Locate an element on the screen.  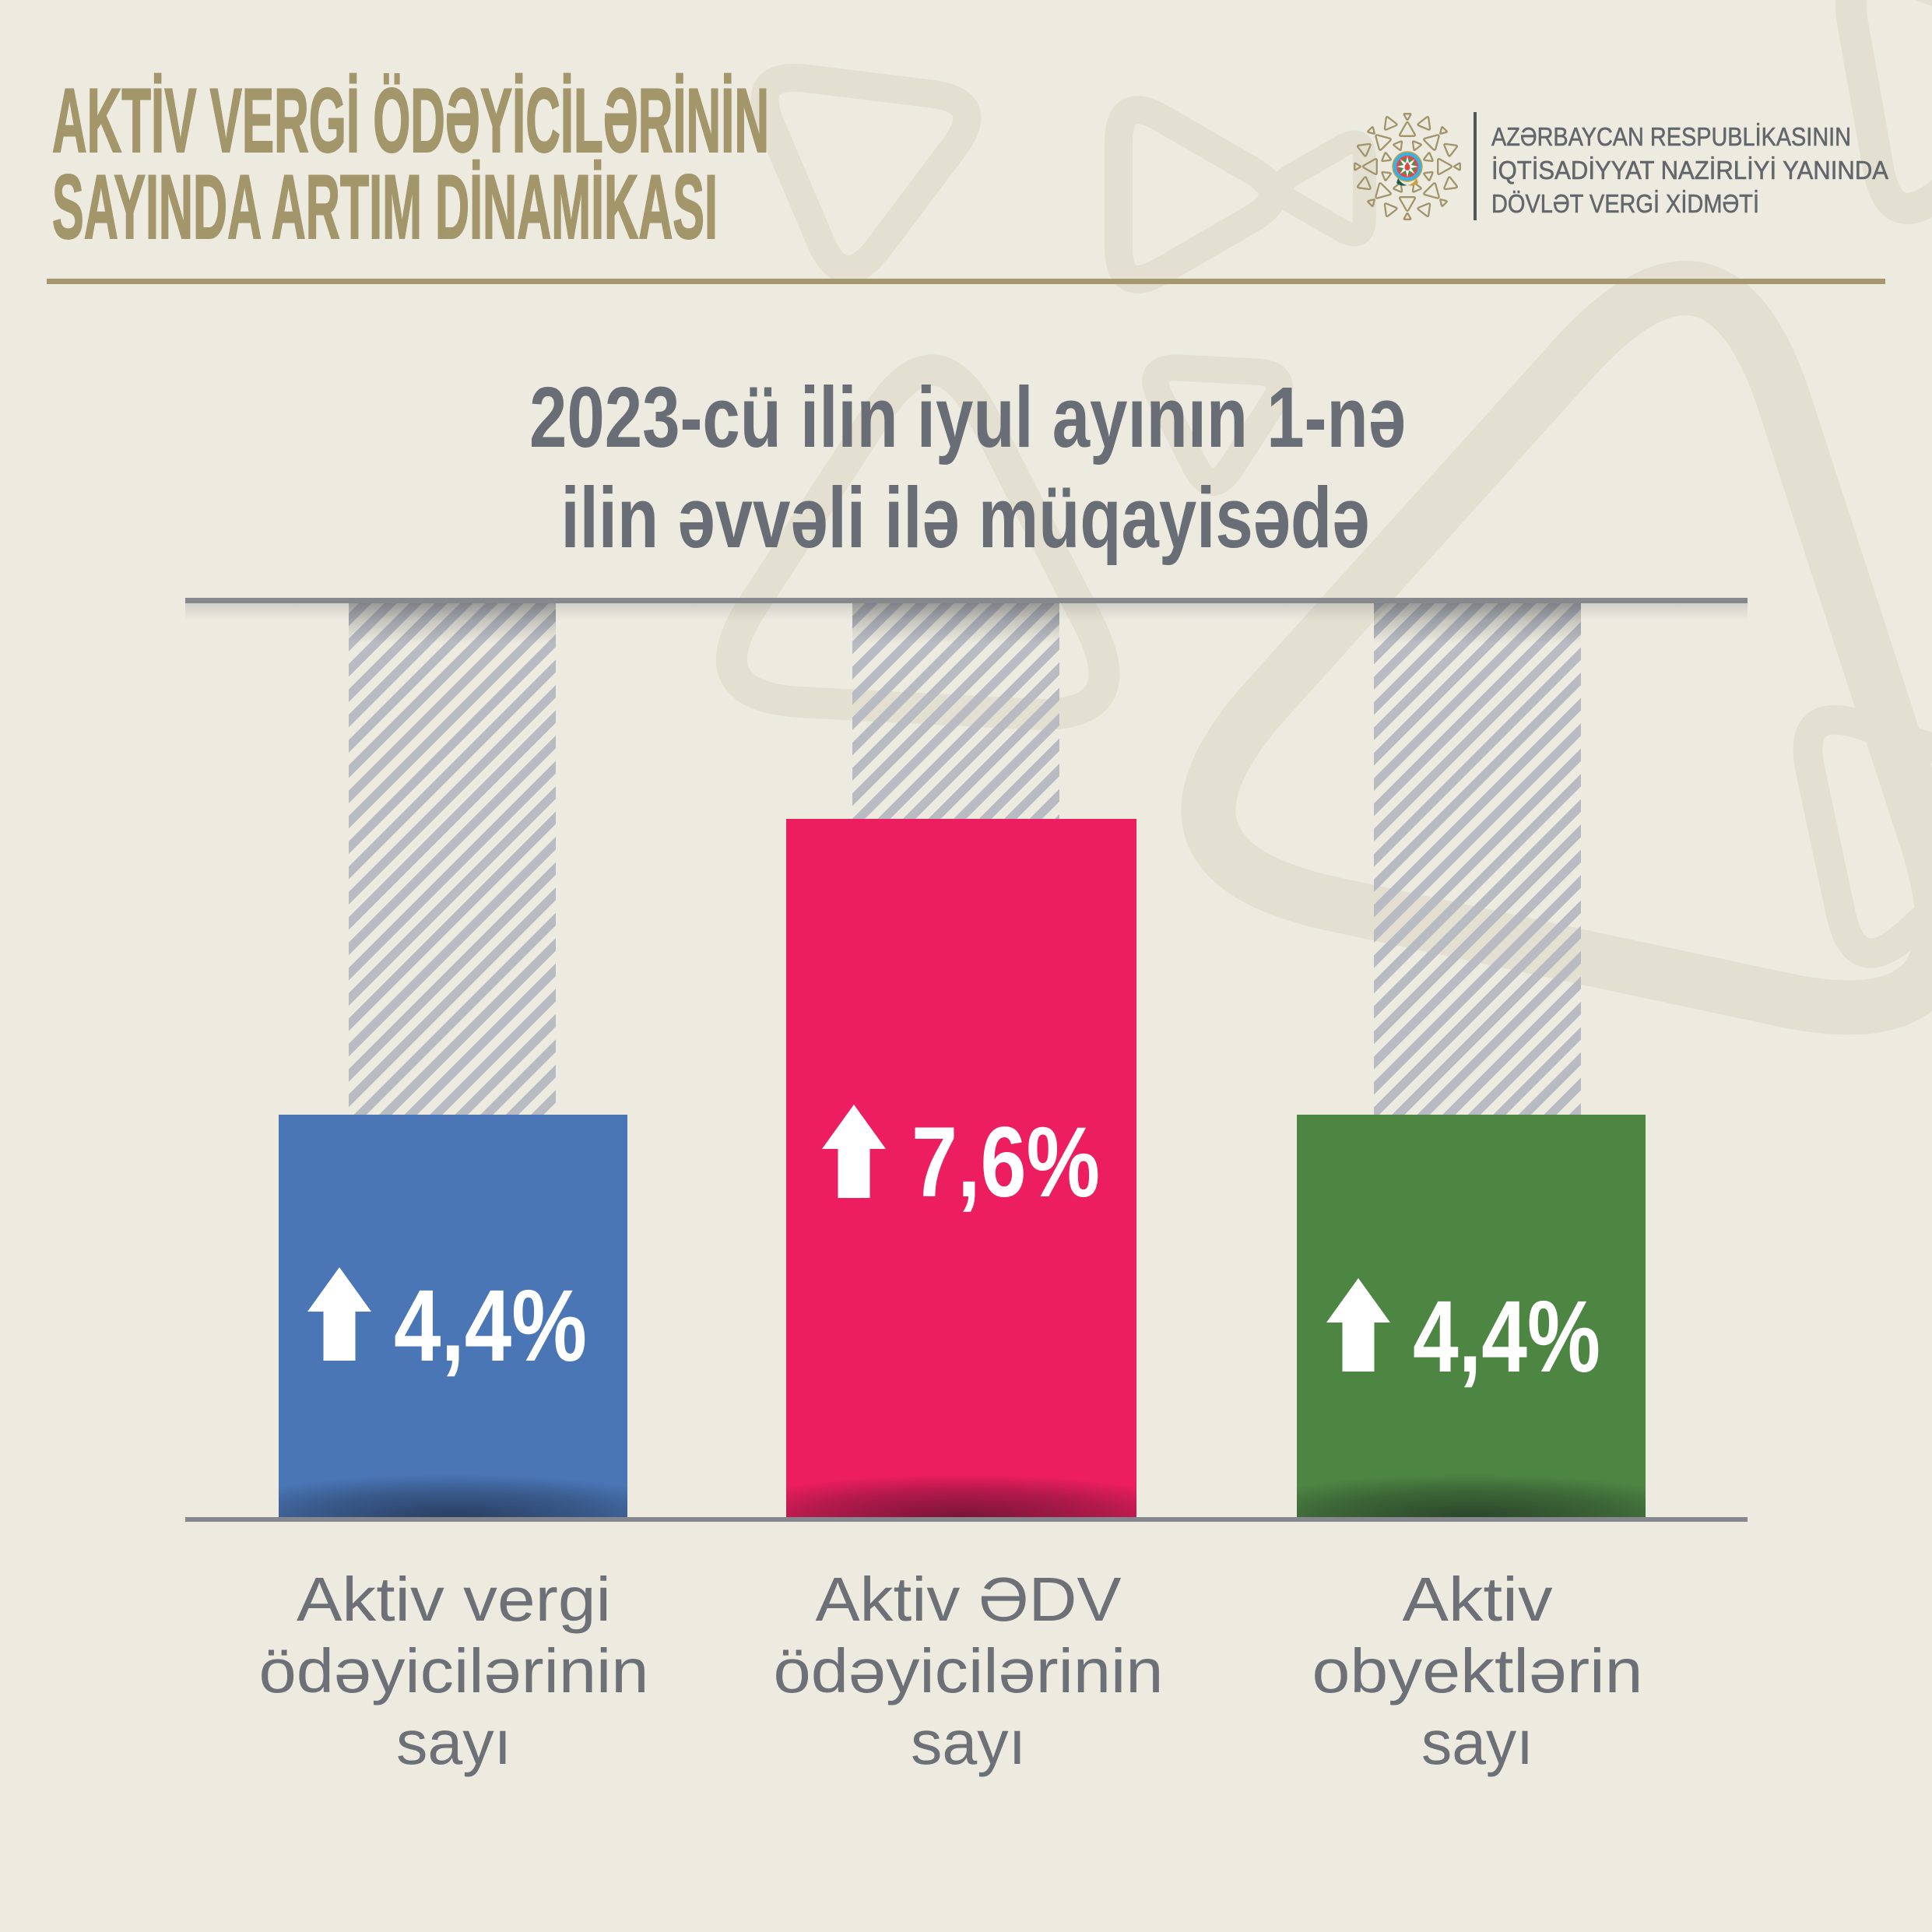
svg-text: SAYINDA ARTIM DİNAMİKASI is located at coordinates (385, 207).